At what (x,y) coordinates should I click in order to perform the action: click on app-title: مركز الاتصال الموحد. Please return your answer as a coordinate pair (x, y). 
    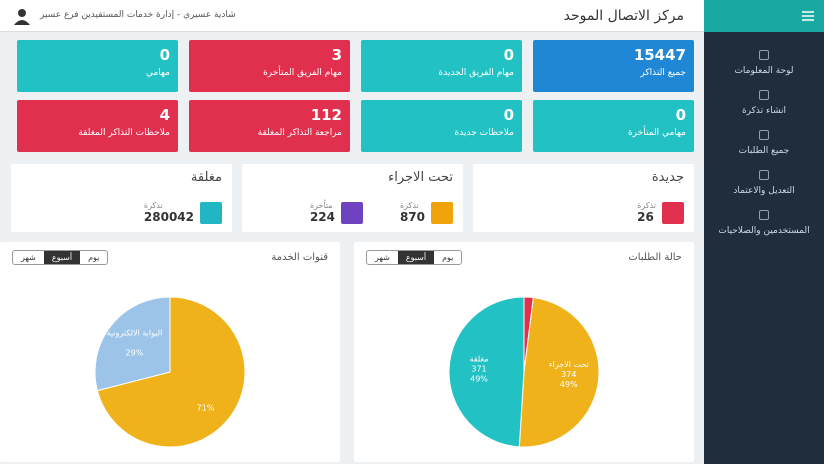
    Looking at the image, I should click on (623, 16).